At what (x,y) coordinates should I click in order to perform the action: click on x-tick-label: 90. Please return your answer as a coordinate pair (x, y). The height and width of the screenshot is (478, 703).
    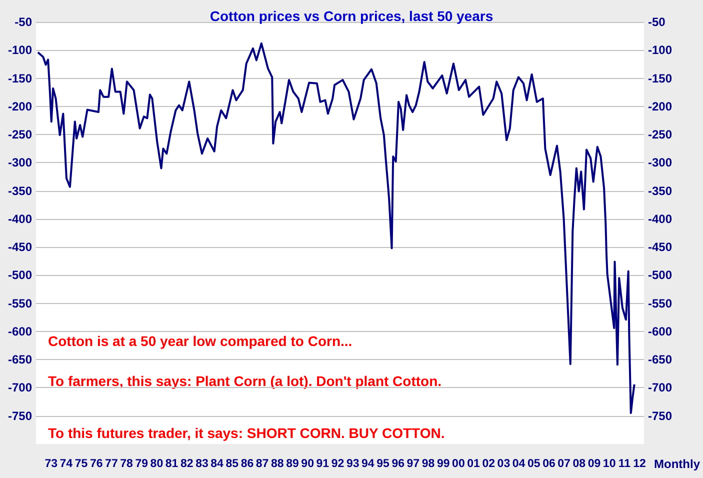
    Looking at the image, I should click on (307, 464).